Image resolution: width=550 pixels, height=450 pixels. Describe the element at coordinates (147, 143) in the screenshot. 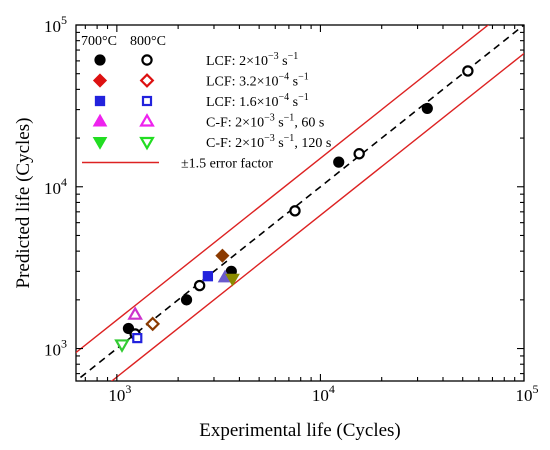

I see `legend-marker-triangle-down-open` at that location.